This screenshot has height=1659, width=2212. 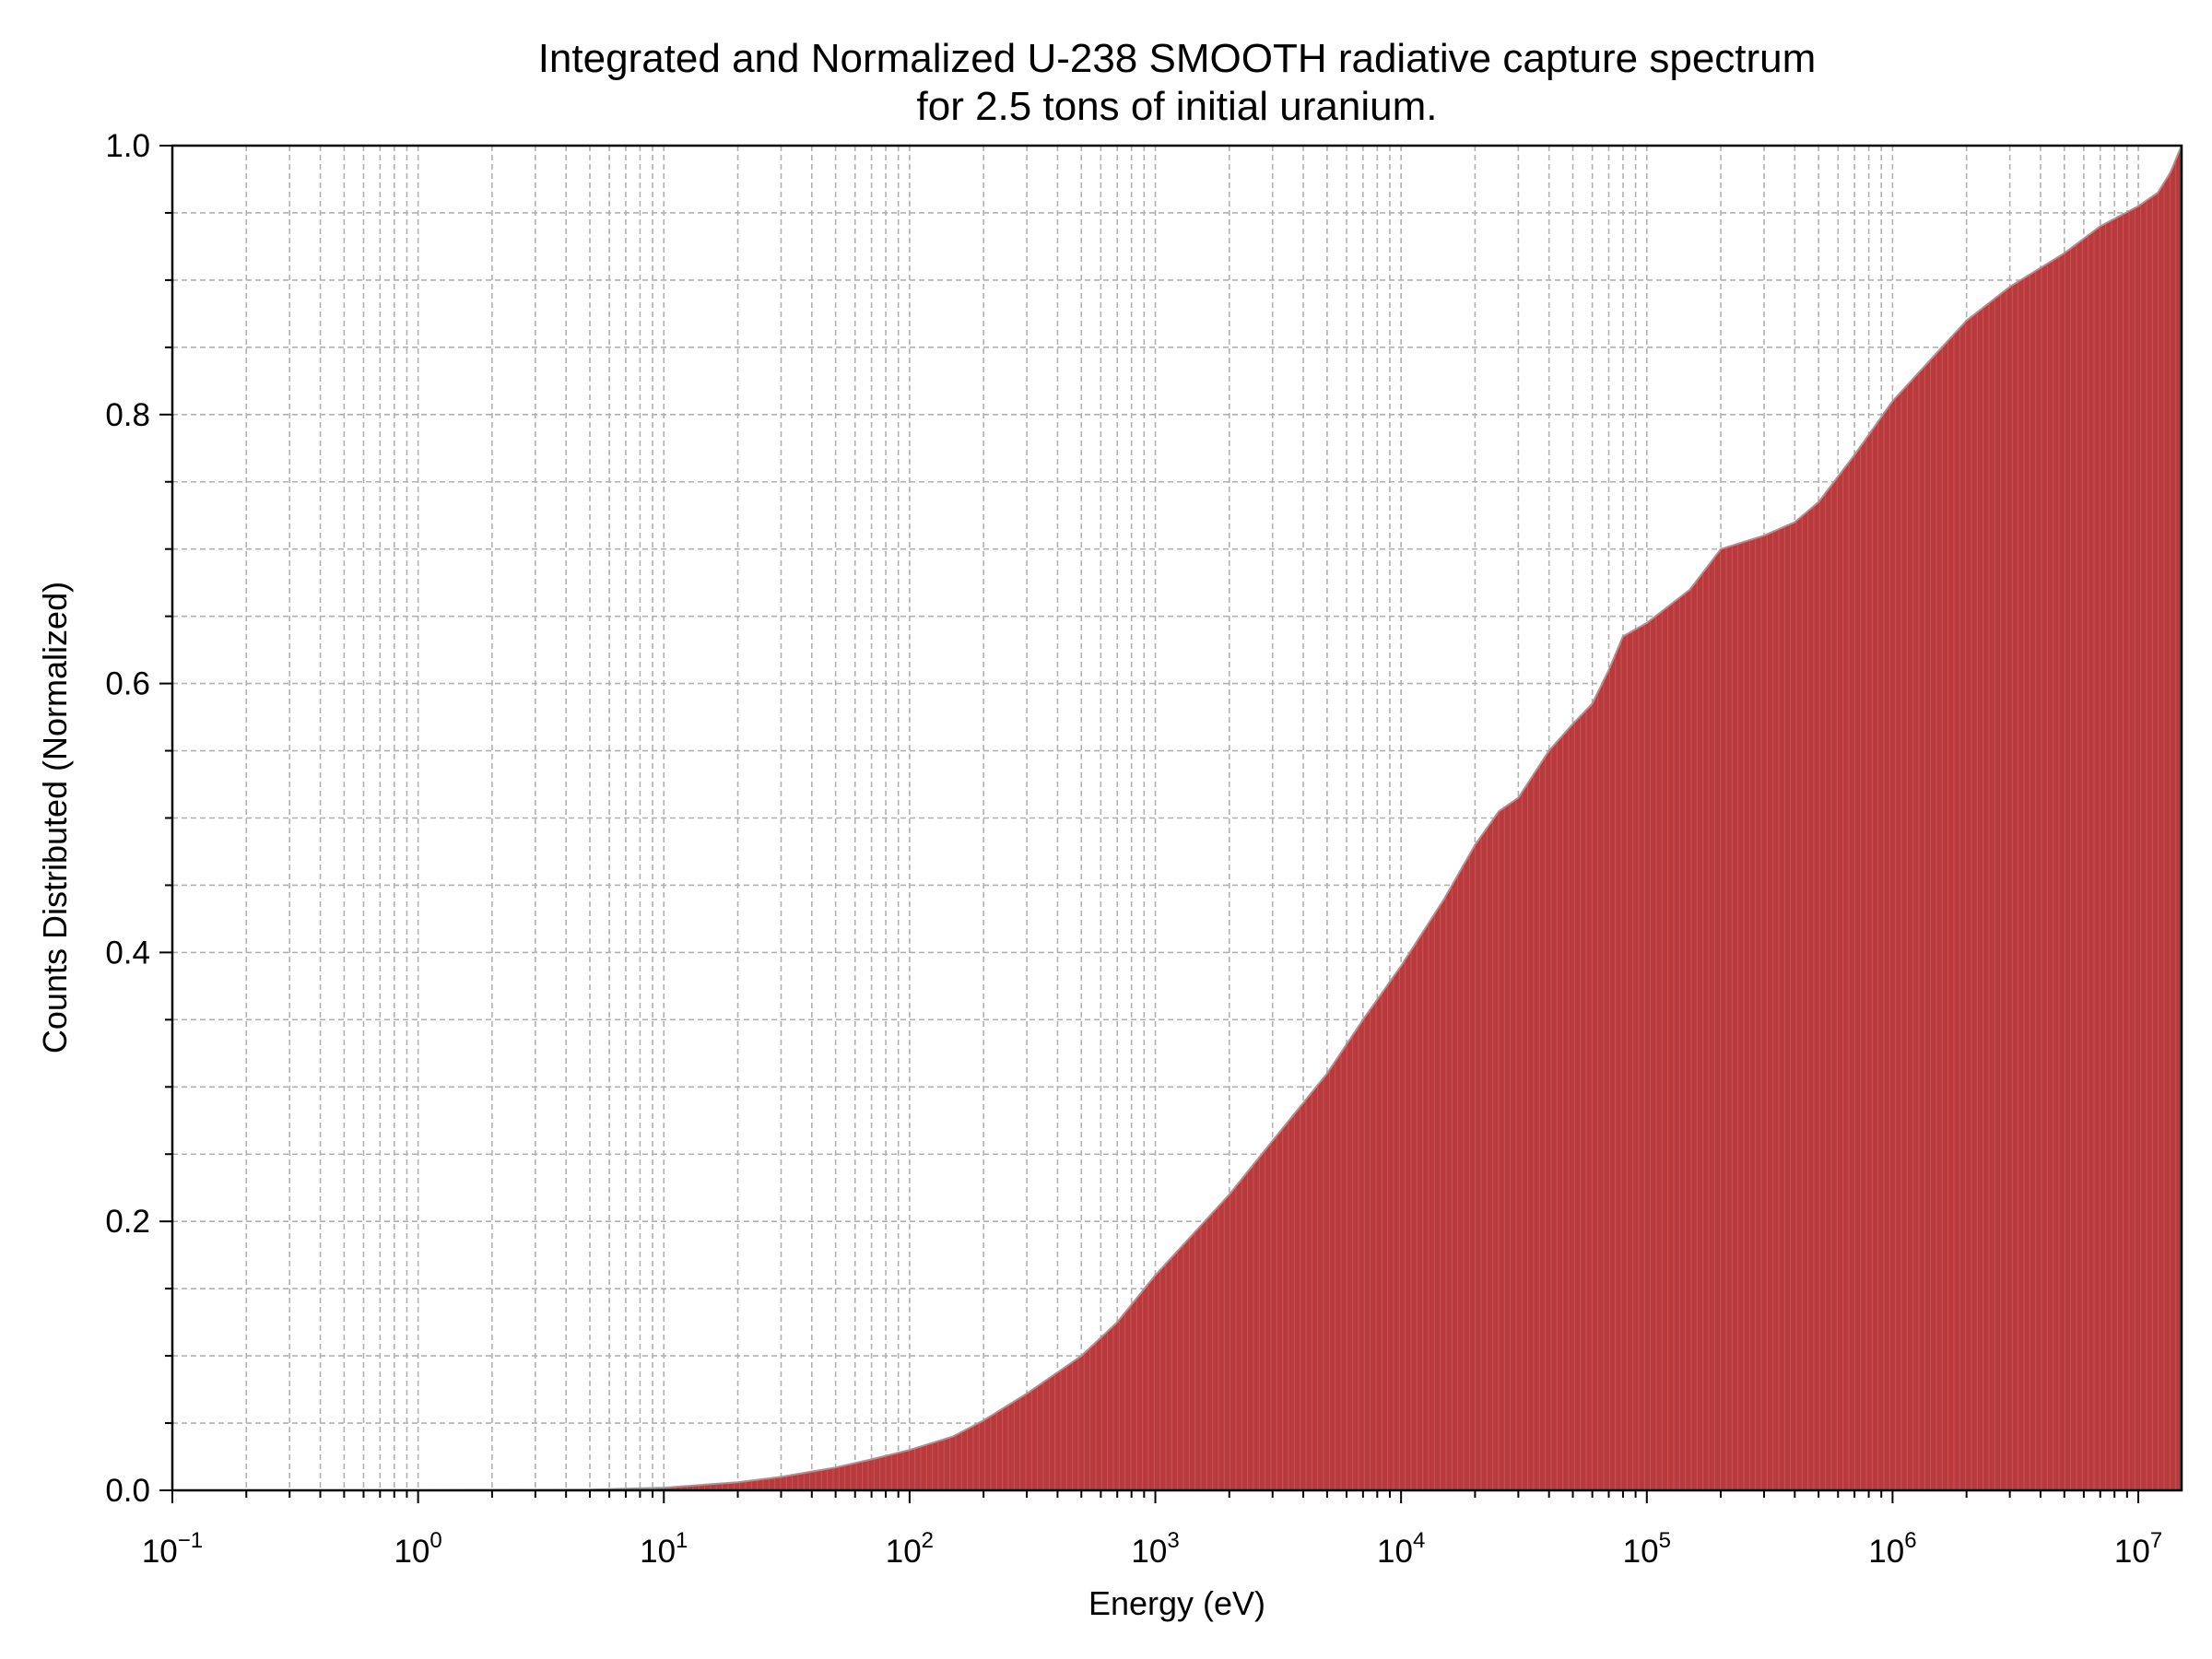 What do you see at coordinates (910, 1549) in the screenshot?
I see `x-tick-label: 10²` at bounding box center [910, 1549].